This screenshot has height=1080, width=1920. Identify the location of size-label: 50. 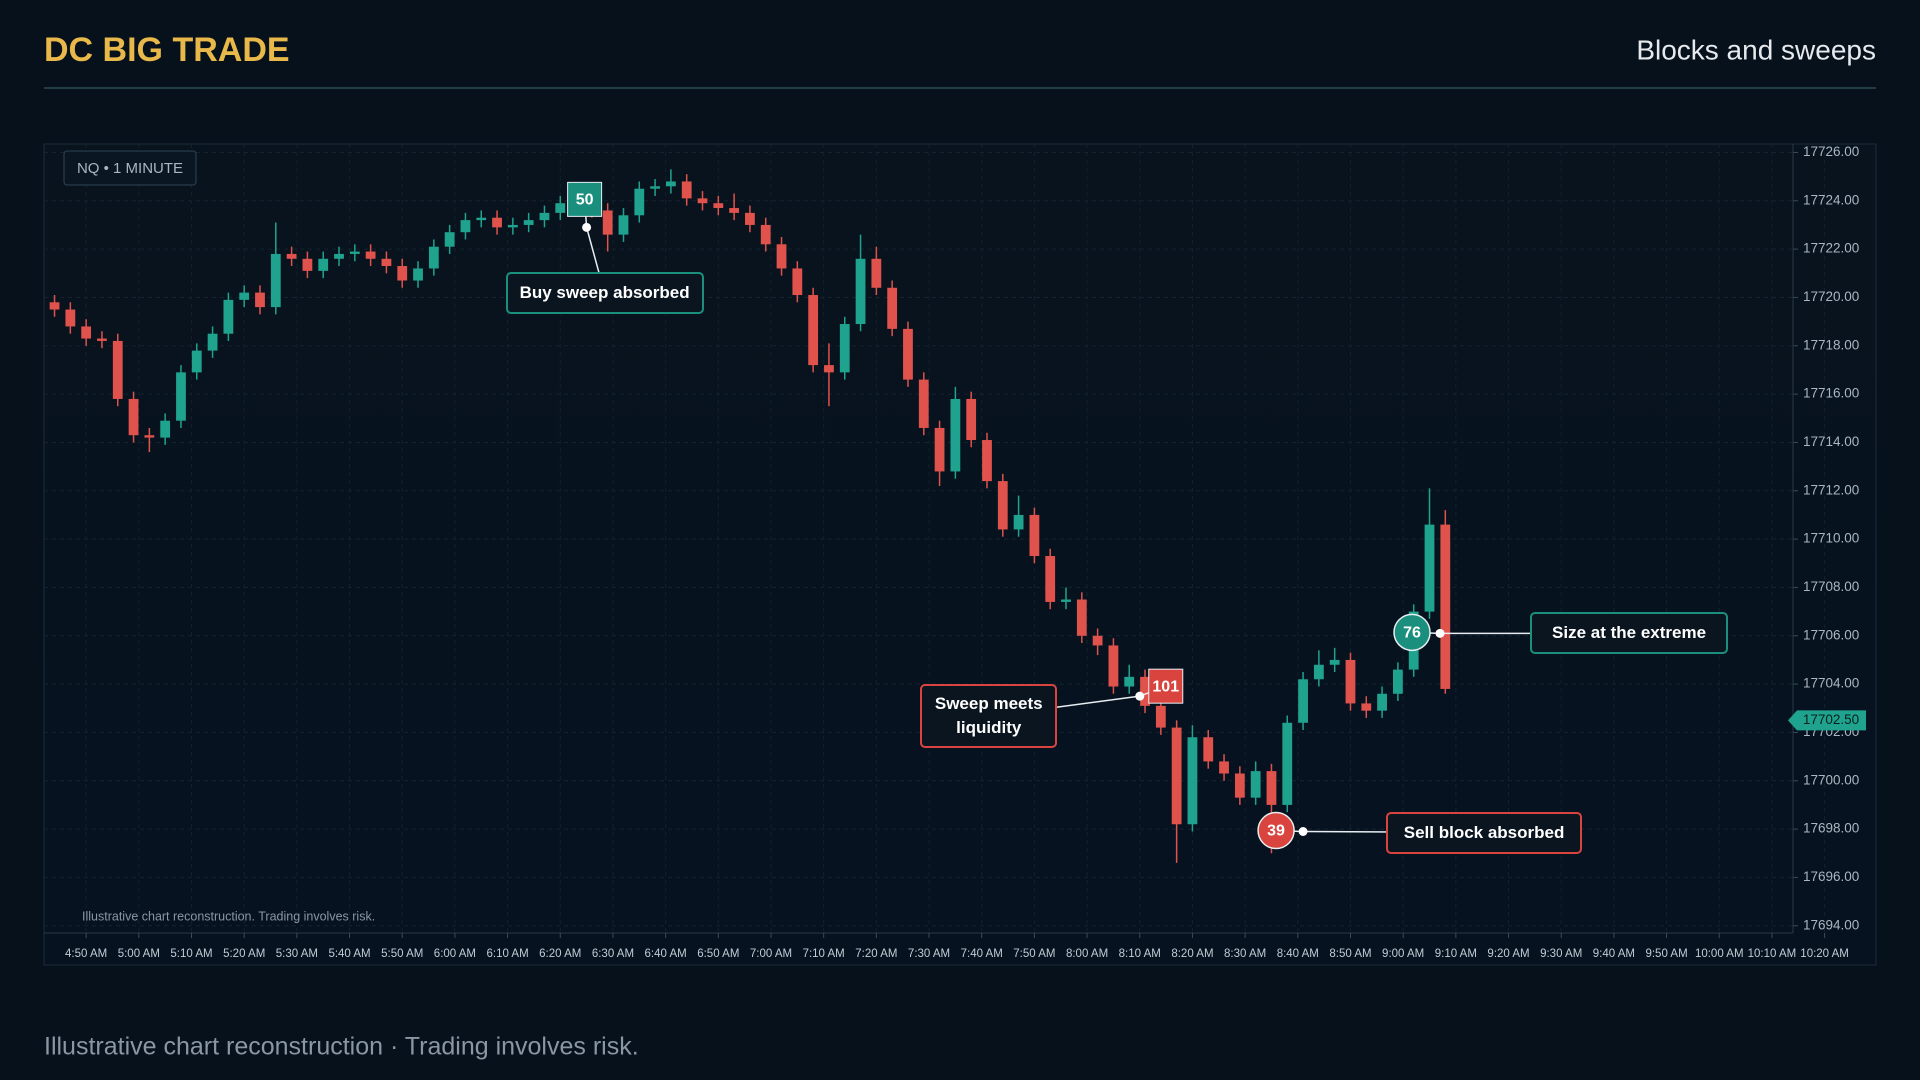
(585, 200).